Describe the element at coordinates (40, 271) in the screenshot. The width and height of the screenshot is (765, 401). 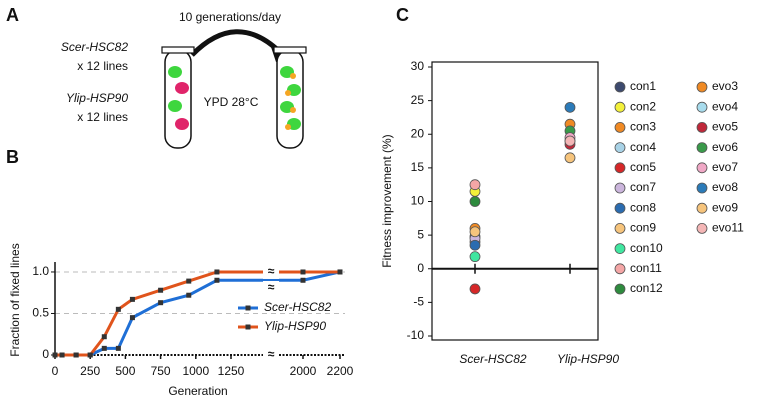
I see `y-tick-label: 1.0` at that location.